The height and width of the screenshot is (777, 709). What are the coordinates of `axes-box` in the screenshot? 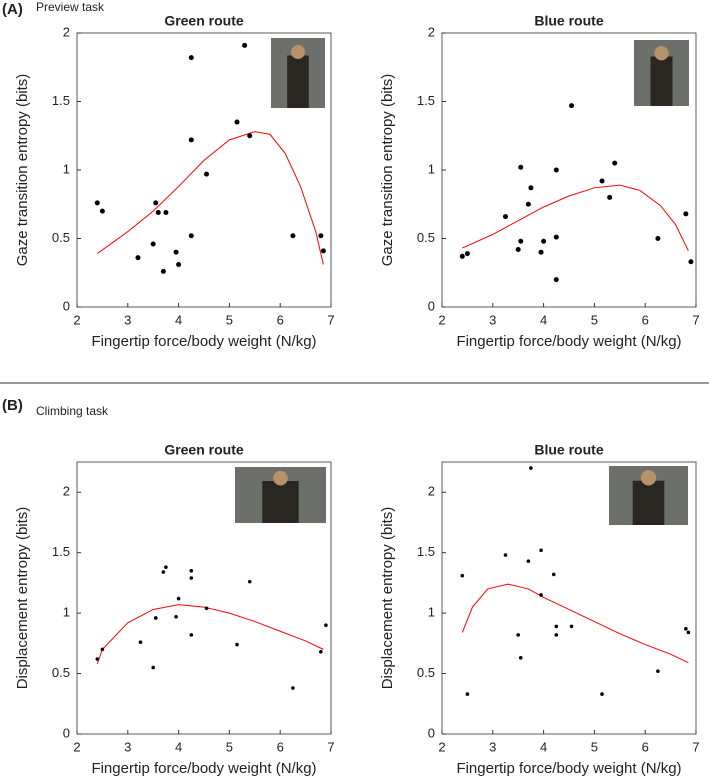 It's located at (569, 598).